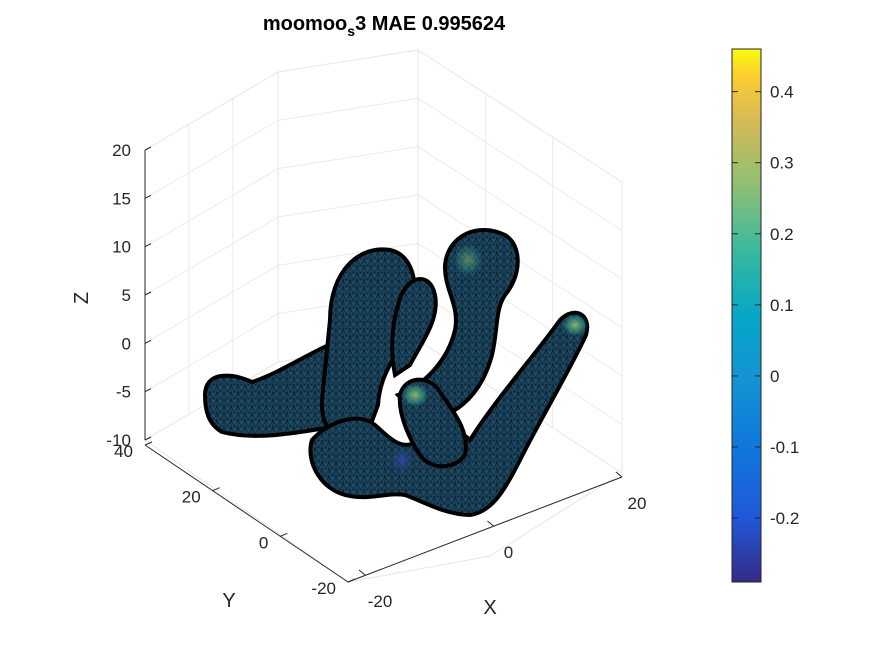 This screenshot has width=875, height=656. What do you see at coordinates (508, 552) in the screenshot?
I see `x-tick-label: 0` at bounding box center [508, 552].